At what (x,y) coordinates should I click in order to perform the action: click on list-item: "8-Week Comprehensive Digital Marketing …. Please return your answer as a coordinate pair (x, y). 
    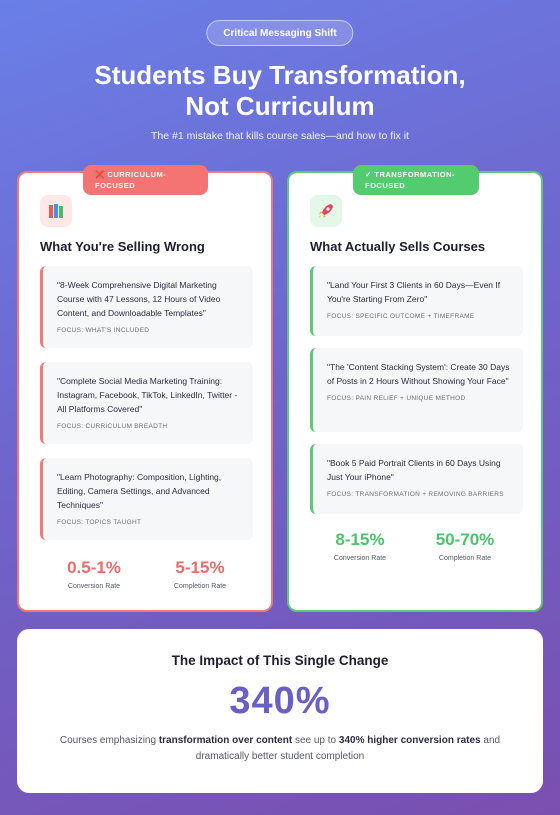
    Looking at the image, I should click on (146, 307).